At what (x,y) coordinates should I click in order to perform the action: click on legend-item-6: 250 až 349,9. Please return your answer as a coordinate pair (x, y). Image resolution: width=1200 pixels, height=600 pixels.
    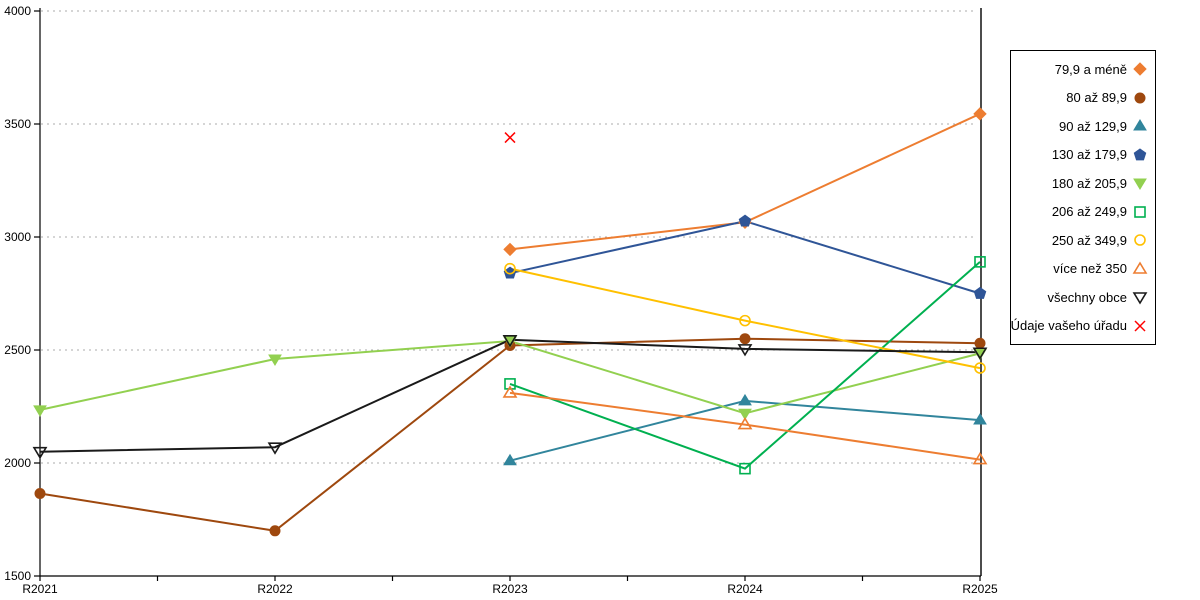
    Looking at the image, I should click on (1083, 240).